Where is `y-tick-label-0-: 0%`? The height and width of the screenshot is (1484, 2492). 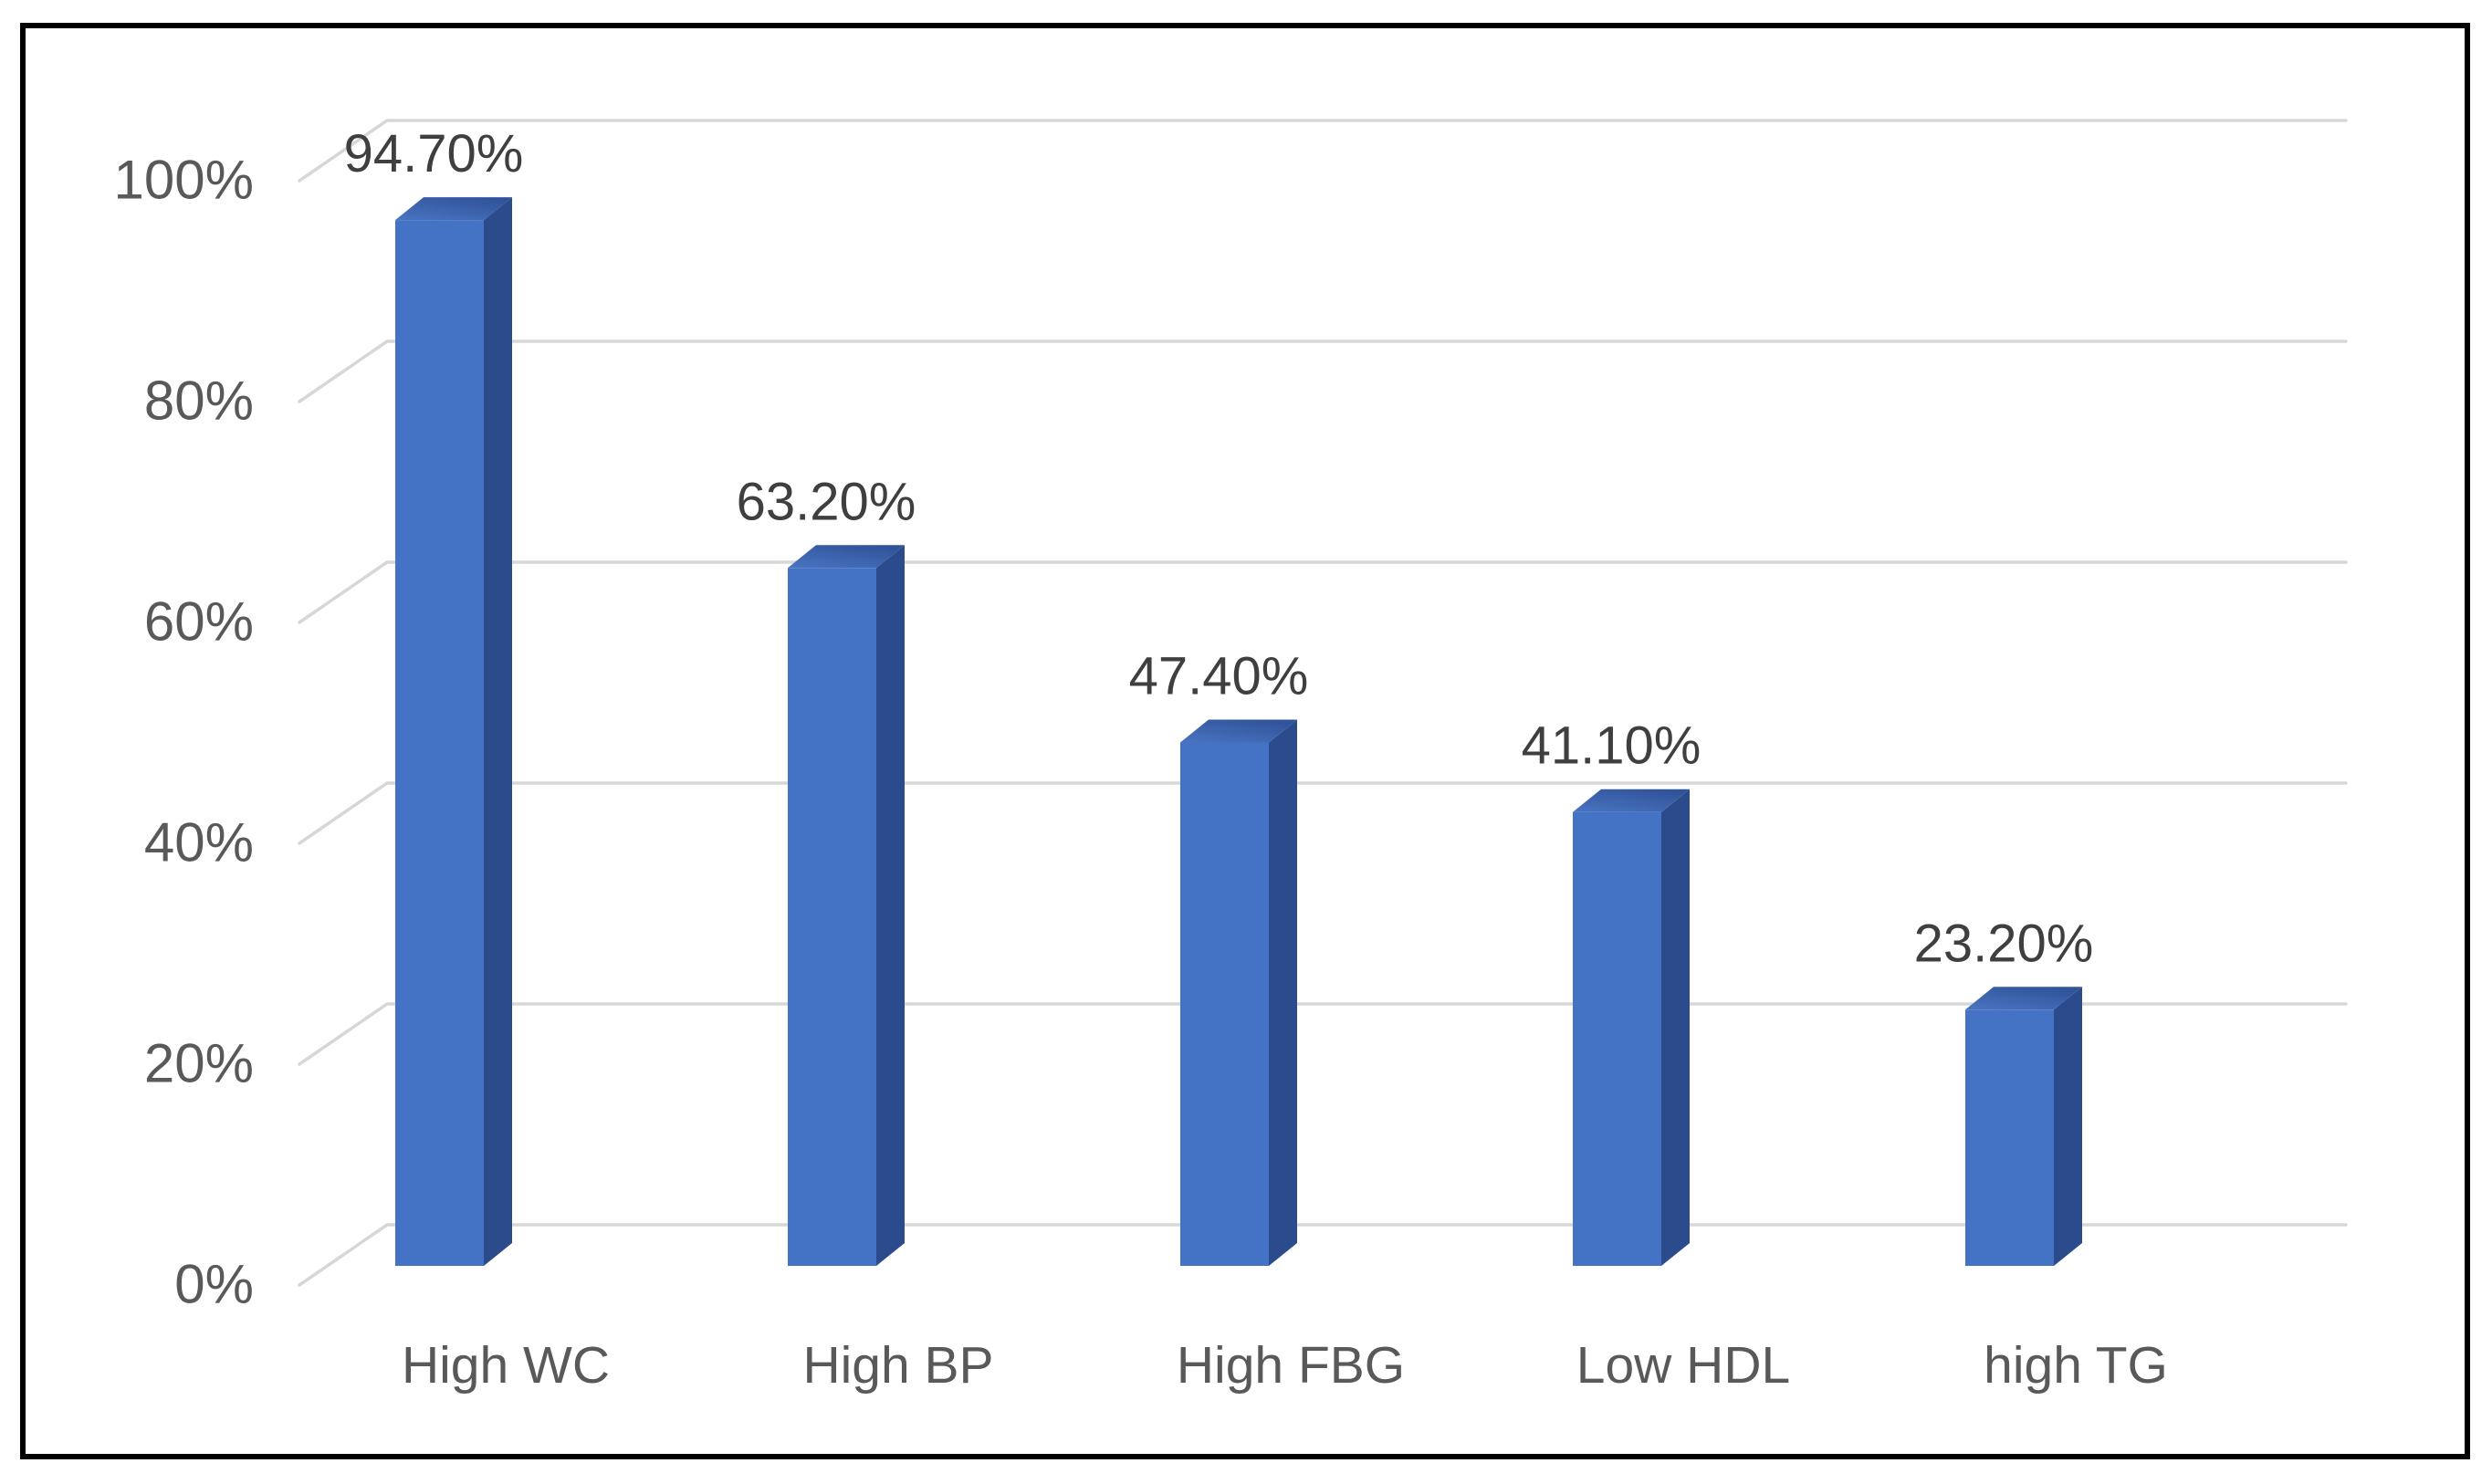
y-tick-label-0-: 0% is located at coordinates (214, 1284).